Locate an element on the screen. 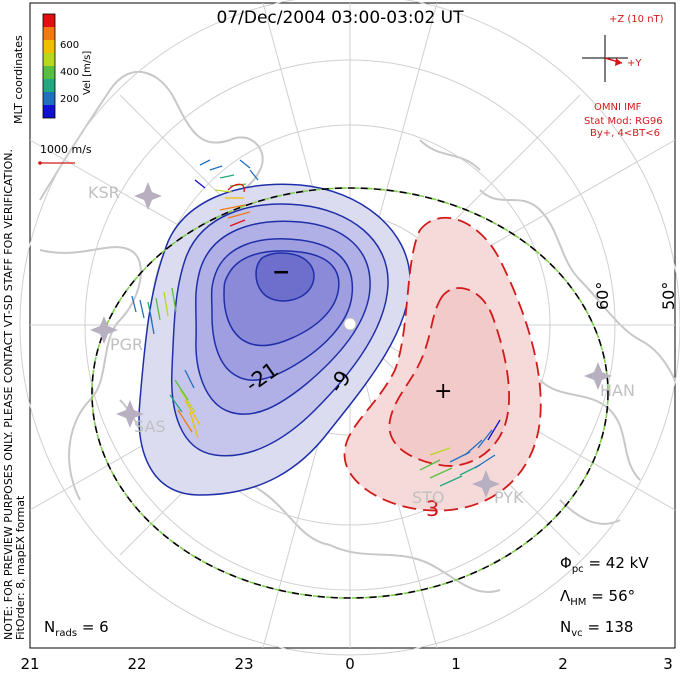 Image resolution: width=680 pixels, height=674 pixels. stat-model-cond: By+, 4<BT<6 is located at coordinates (625, 133).